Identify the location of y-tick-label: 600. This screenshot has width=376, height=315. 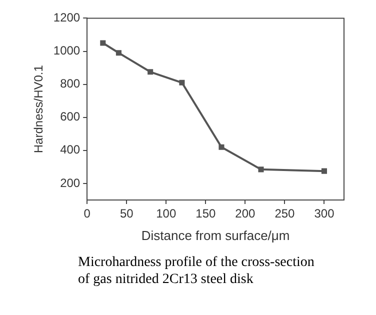
(70, 117).